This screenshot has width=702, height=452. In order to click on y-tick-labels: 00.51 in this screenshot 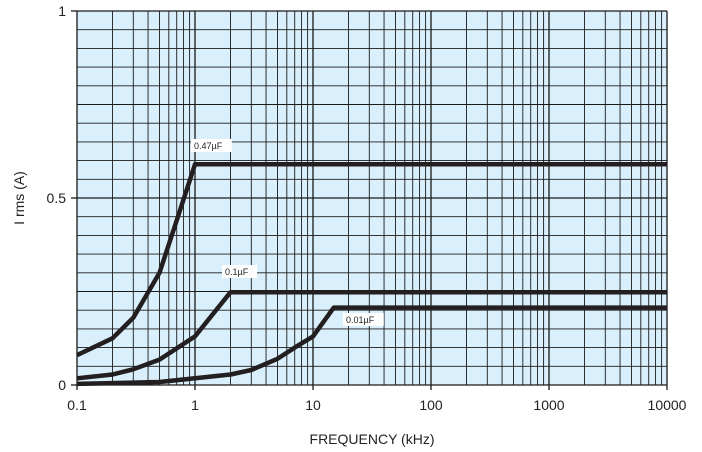, I will do `click(57, 198)`.